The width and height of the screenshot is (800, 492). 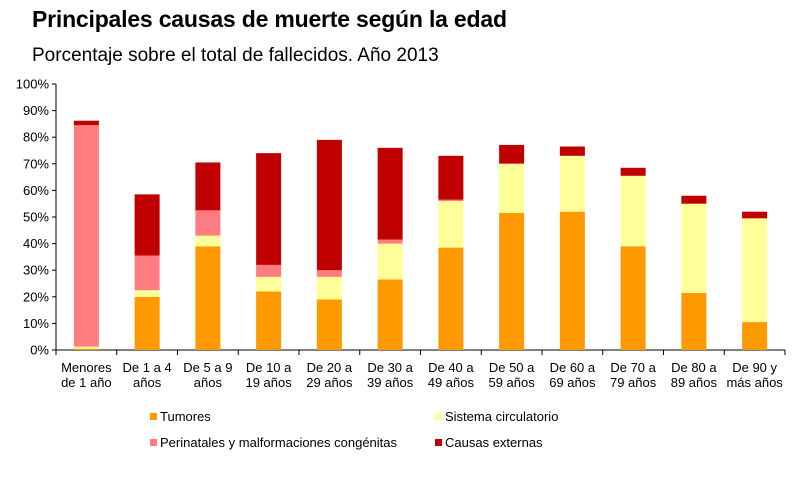 I want to click on x-tick-label: De 90 y más años, so click(x=754, y=375).